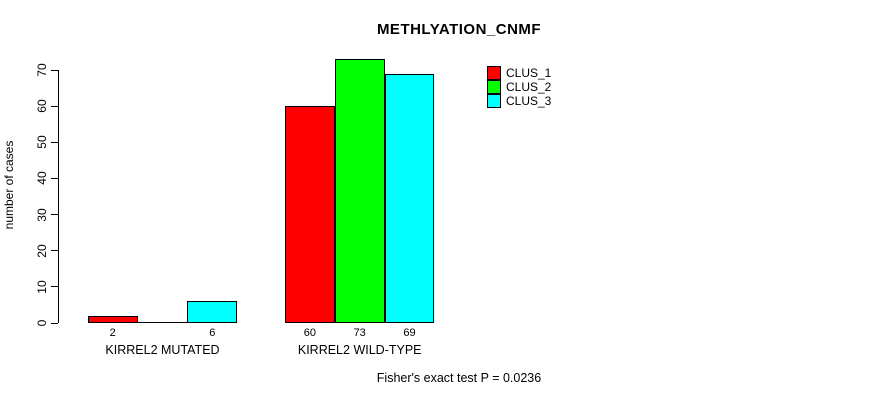  I want to click on legend-item-clus-1: CLUS_1, so click(519, 73).